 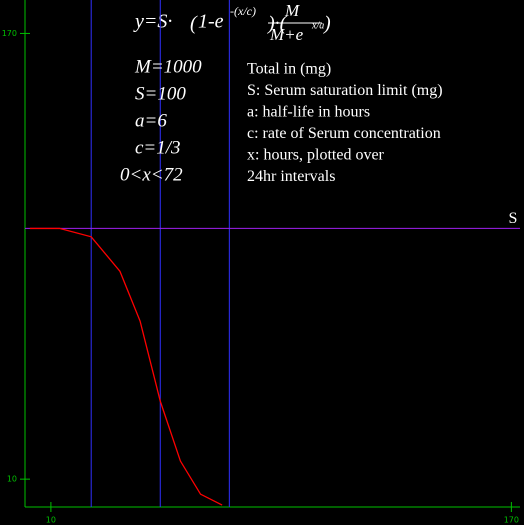 I want to click on paren: )·(, so click(x=277, y=24).